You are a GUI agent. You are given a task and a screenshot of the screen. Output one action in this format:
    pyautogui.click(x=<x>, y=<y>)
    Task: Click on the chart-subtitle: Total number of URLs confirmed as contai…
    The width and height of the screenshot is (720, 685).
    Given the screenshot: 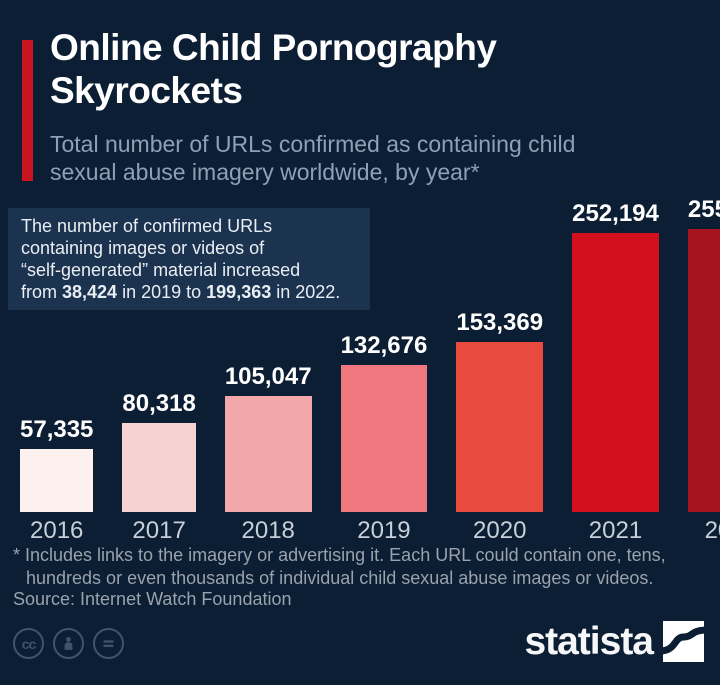 What is the action you would take?
    pyautogui.click(x=313, y=158)
    